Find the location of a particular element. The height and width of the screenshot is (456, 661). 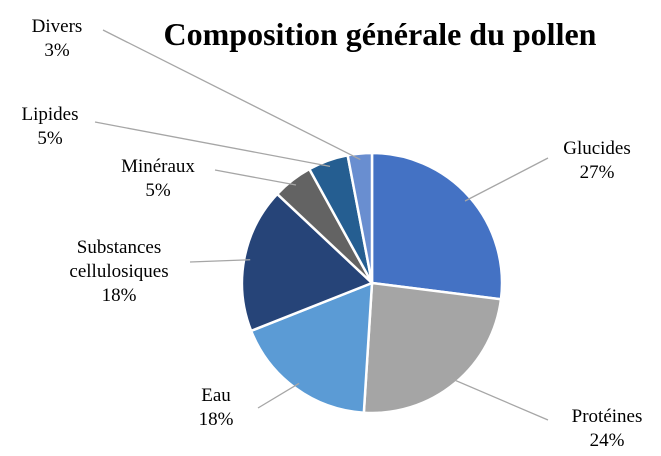

value-label: 3% is located at coordinates (57, 50).